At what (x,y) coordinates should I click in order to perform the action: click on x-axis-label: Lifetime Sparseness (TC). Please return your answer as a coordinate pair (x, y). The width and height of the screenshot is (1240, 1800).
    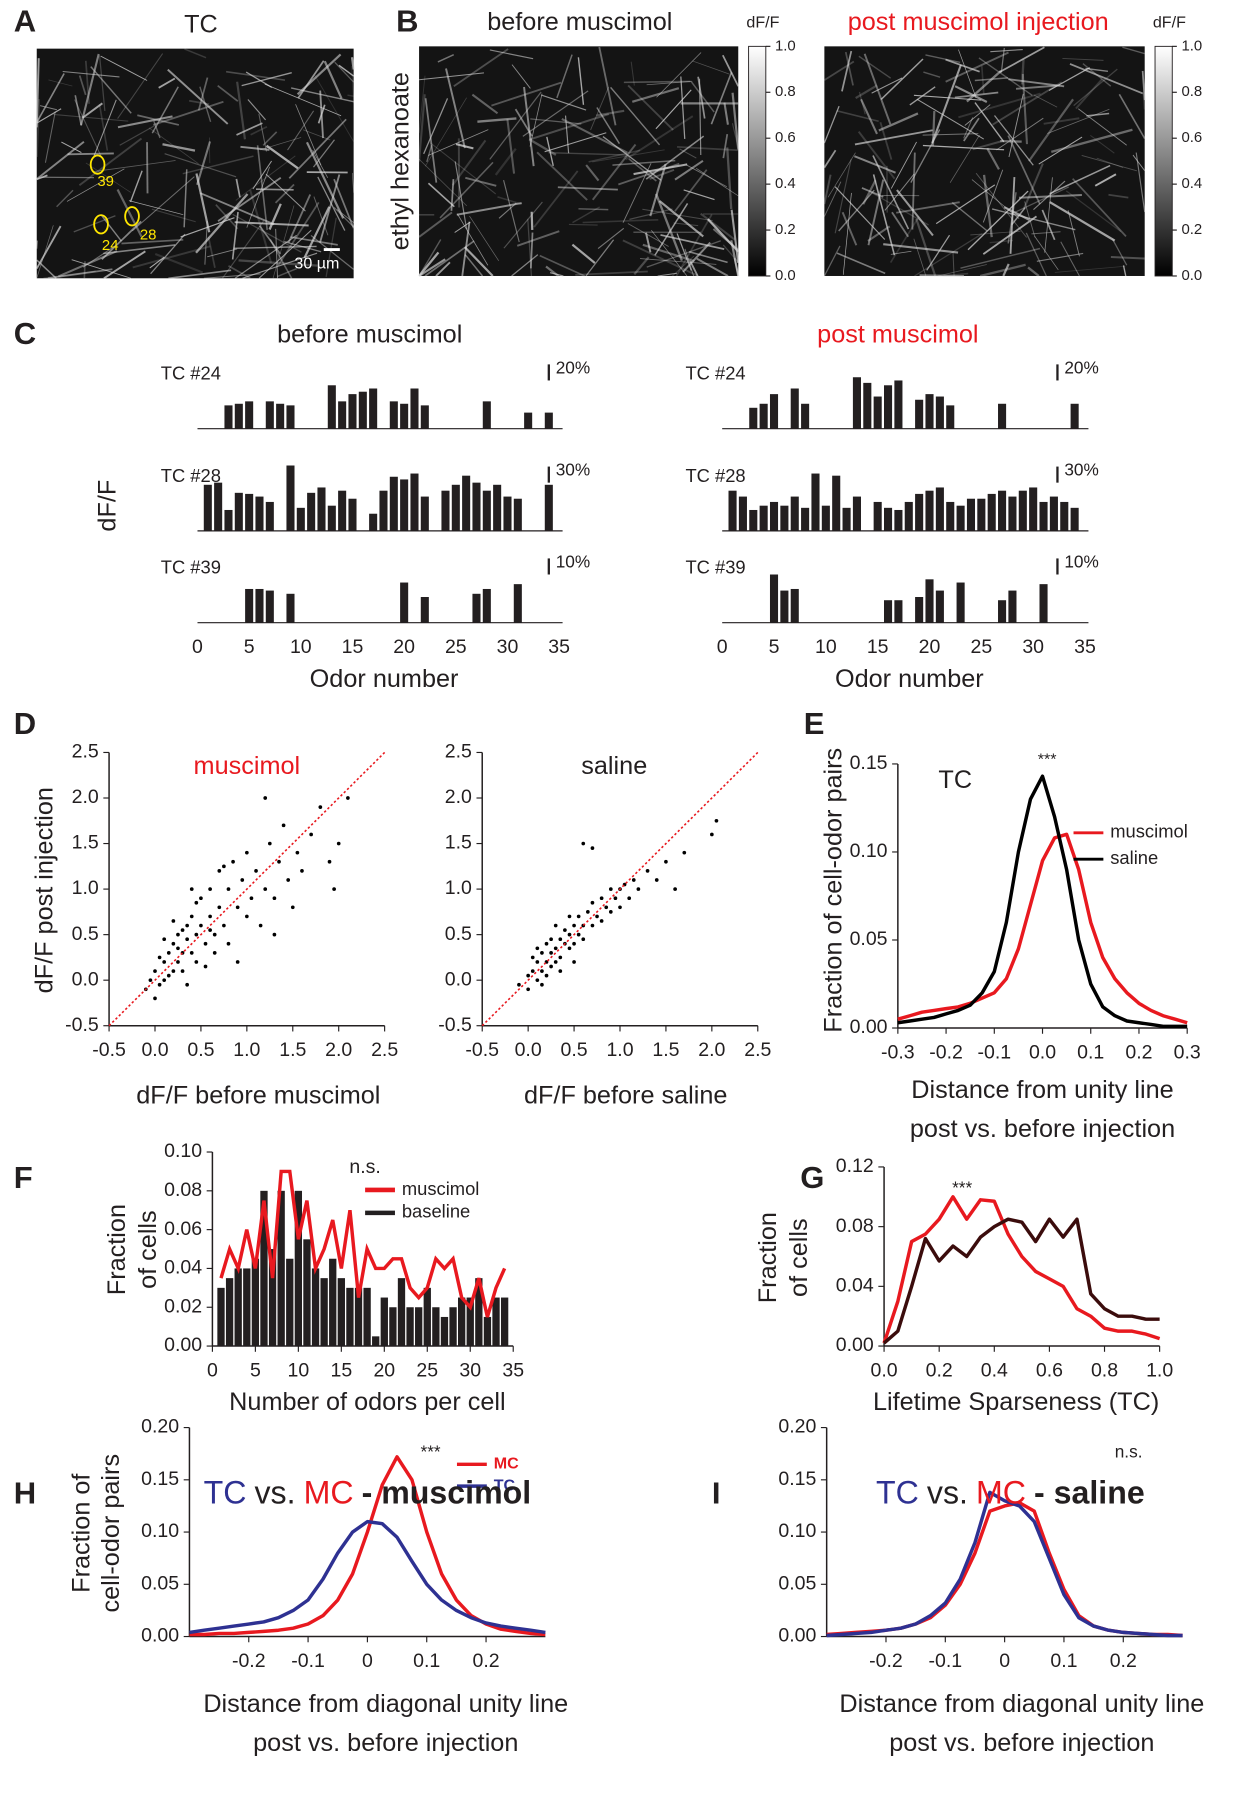
    Looking at the image, I should click on (1016, 1402).